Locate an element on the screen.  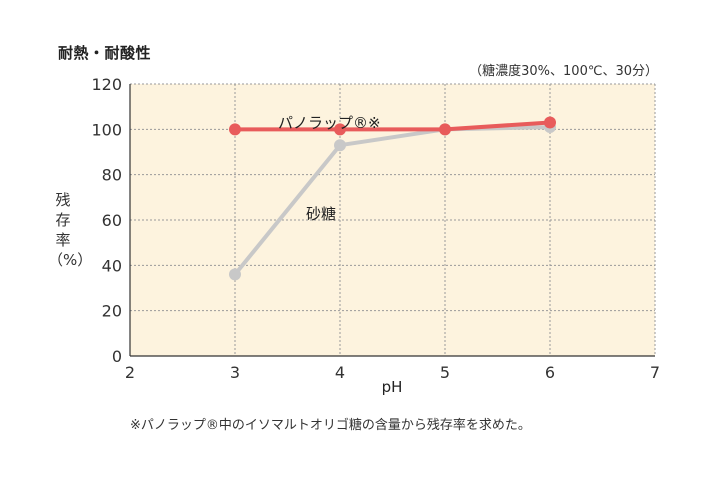
y-tick-label: 40 is located at coordinates (112, 265).